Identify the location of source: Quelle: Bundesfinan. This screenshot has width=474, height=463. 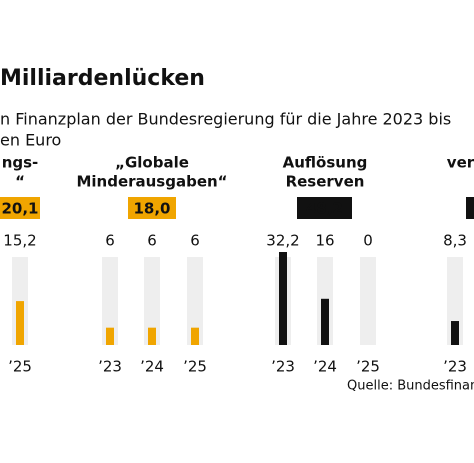
(410, 386).